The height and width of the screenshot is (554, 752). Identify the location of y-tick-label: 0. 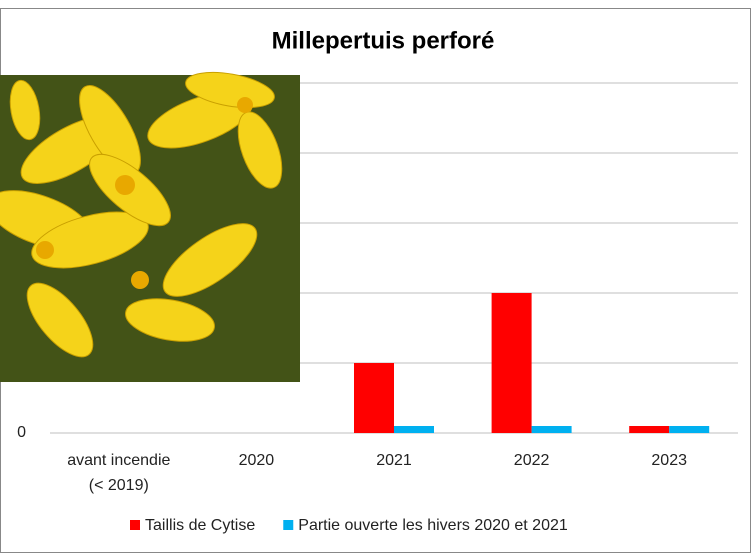
(21, 432).